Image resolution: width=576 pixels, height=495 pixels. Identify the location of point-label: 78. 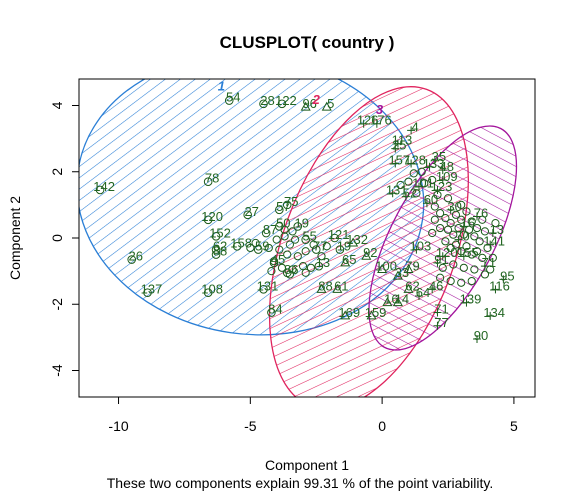
(212, 178).